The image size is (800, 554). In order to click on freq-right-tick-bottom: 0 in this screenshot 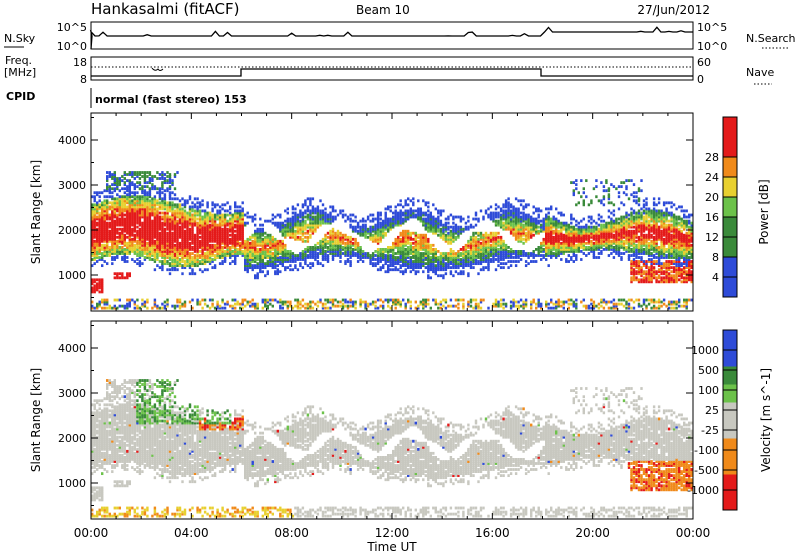, I will do `click(700, 79)`.